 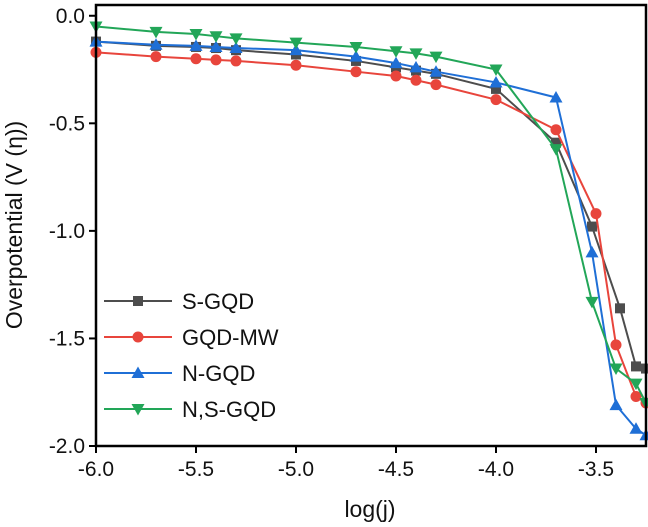 What do you see at coordinates (369, 509) in the screenshot?
I see `x-axis-label: log(j)` at bounding box center [369, 509].